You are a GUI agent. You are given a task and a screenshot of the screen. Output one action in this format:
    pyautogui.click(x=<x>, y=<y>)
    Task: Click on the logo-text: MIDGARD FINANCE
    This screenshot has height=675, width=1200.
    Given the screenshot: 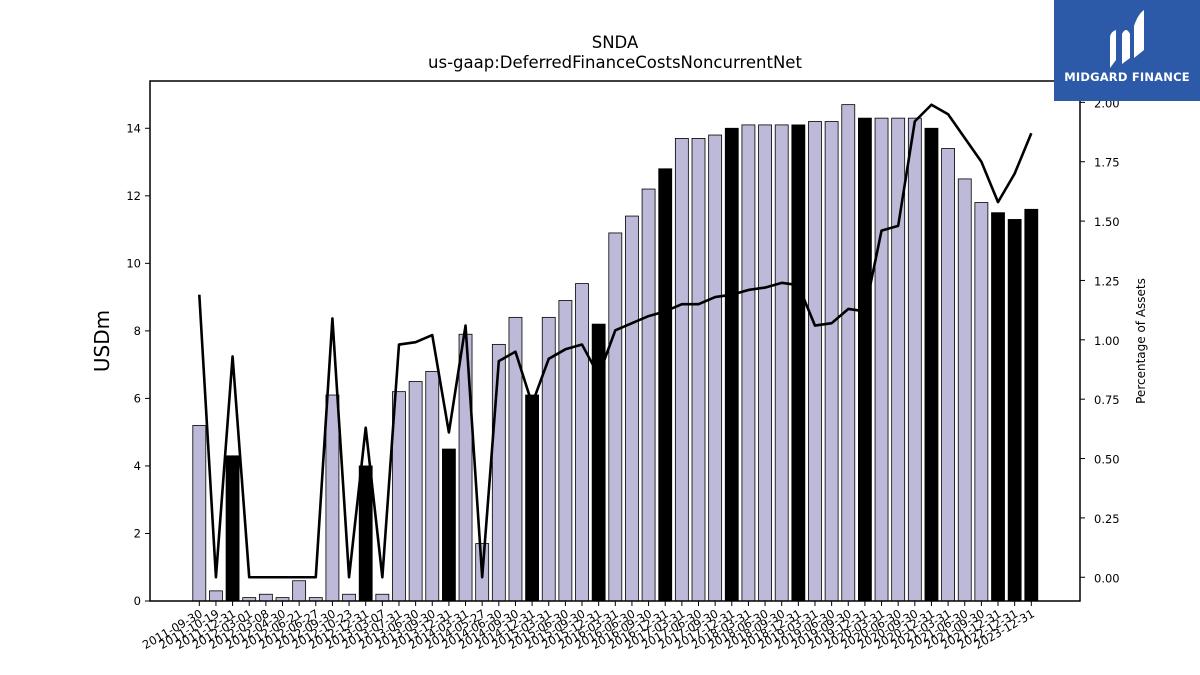 What is the action you would take?
    pyautogui.click(x=1127, y=77)
    